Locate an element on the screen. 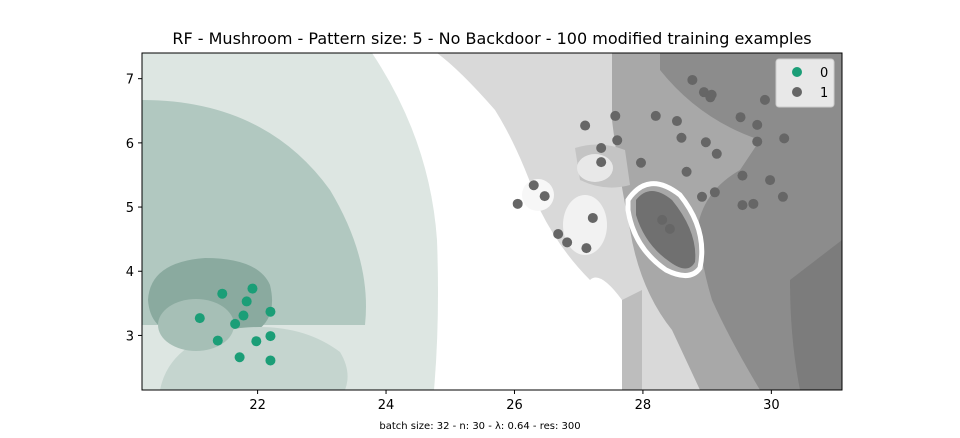 The image size is (960, 438). y-axis: 3 4 5 6 7 is located at coordinates (134, 208).